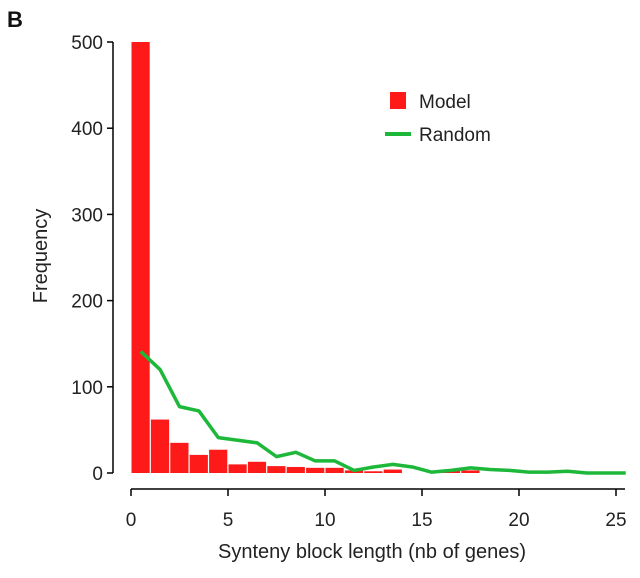  What do you see at coordinates (41, 256) in the screenshot?
I see `y-axis-label: Frequency` at bounding box center [41, 256].